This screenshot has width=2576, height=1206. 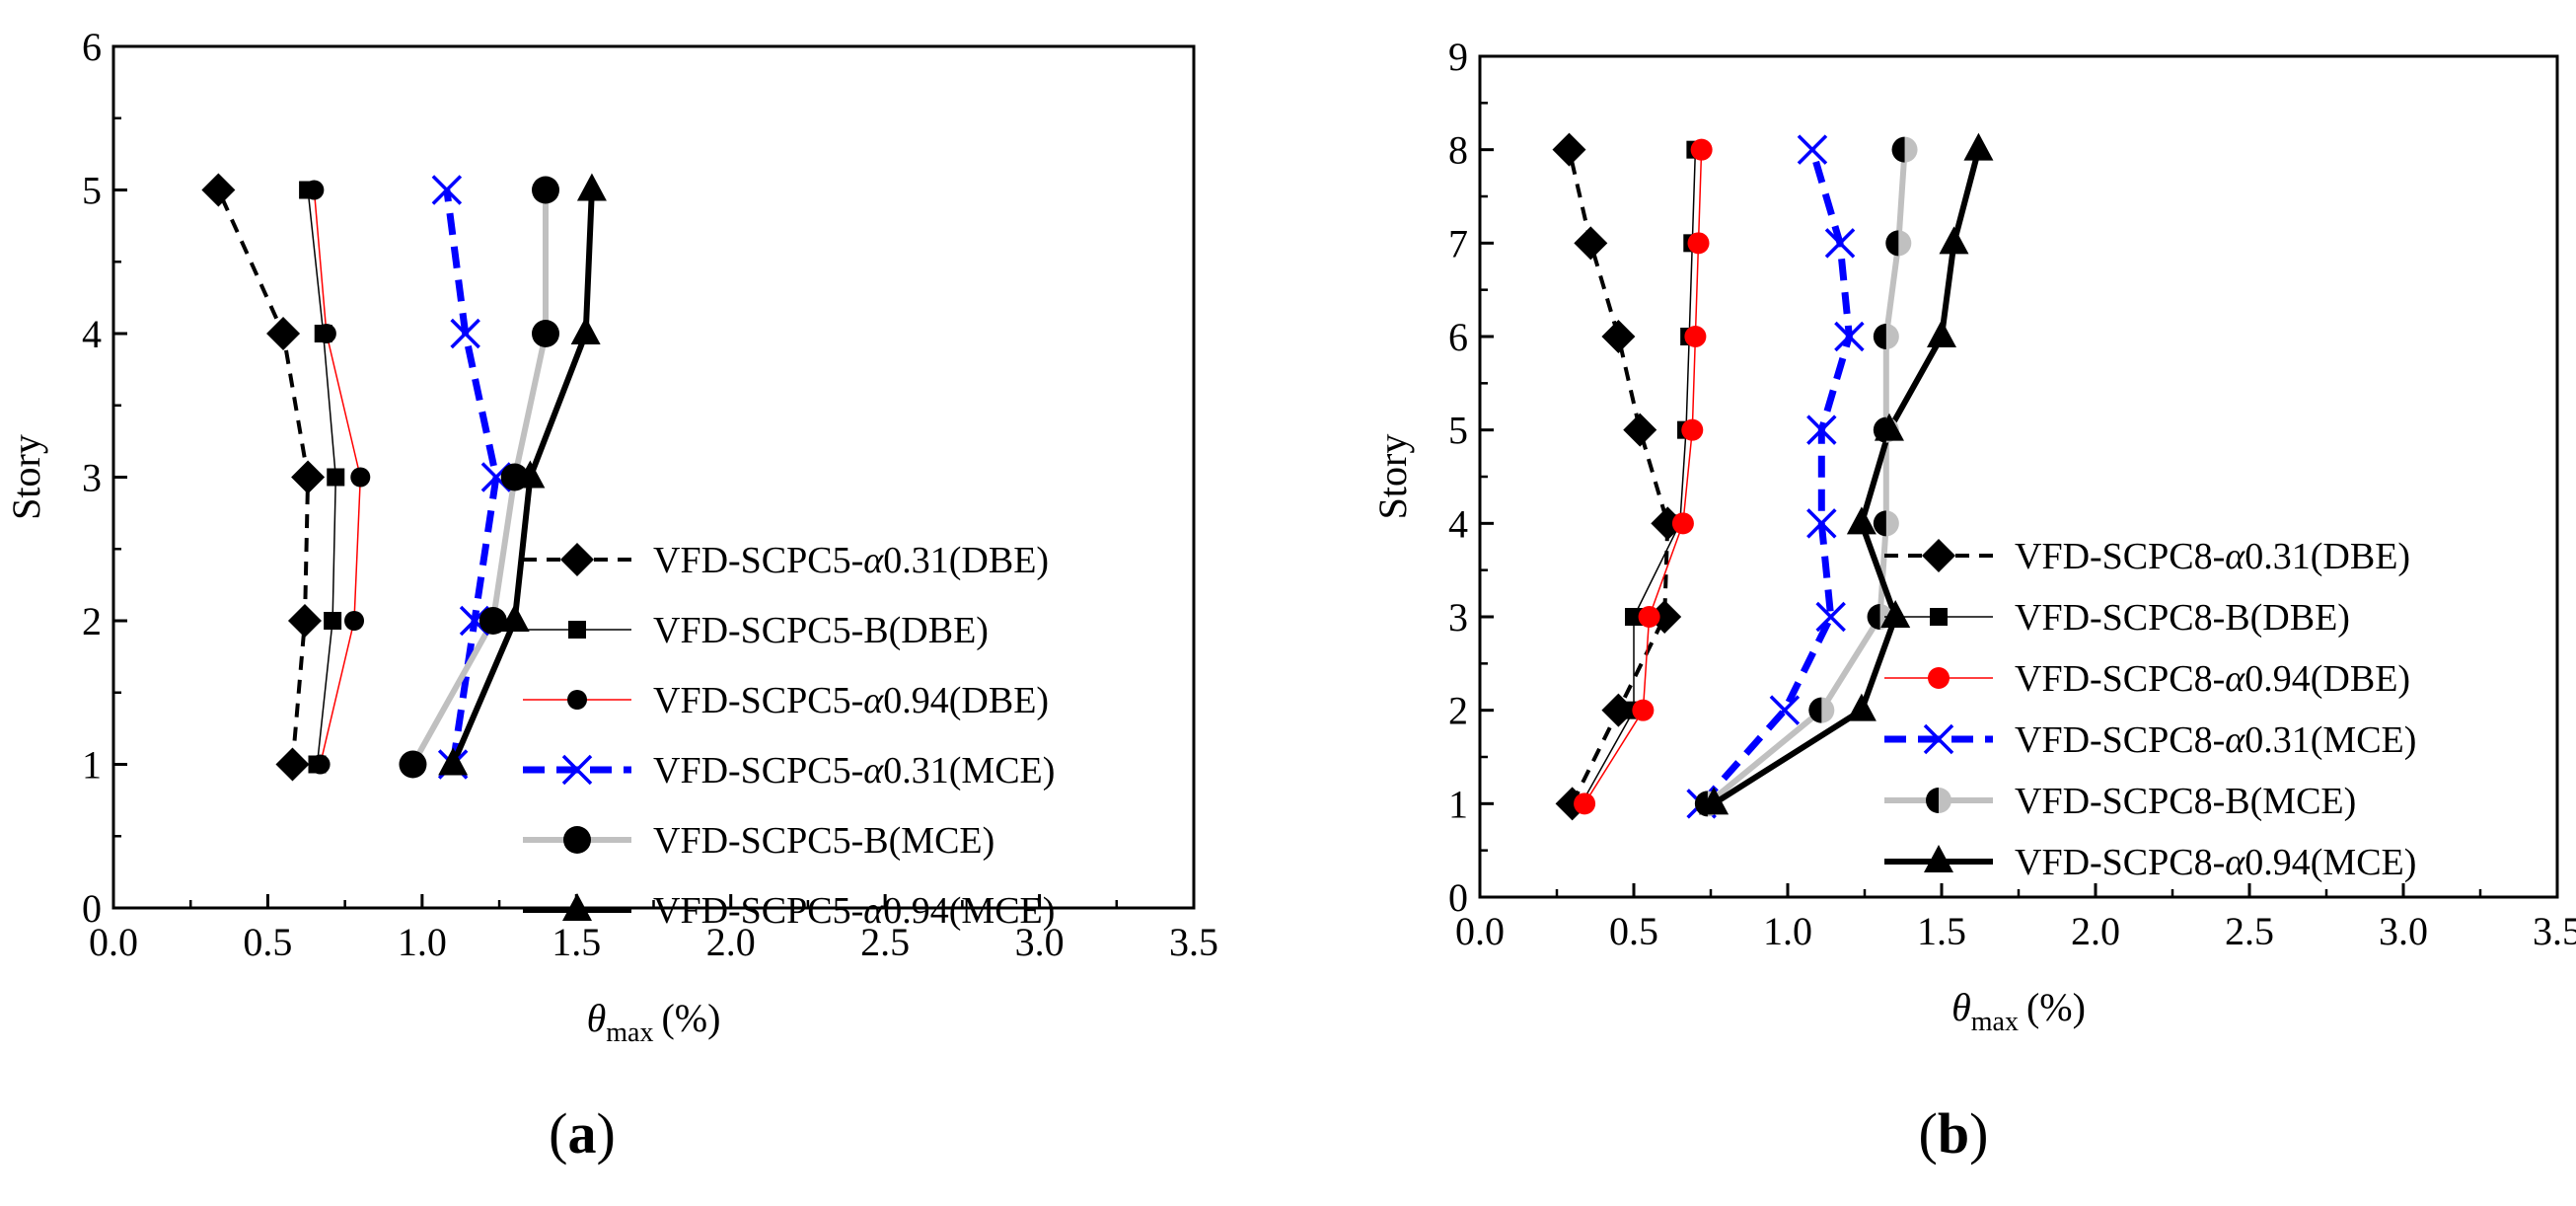 I want to click on legend-label-3: VFD-SCPC8-α0.31(MCE), so click(x=2215, y=740).